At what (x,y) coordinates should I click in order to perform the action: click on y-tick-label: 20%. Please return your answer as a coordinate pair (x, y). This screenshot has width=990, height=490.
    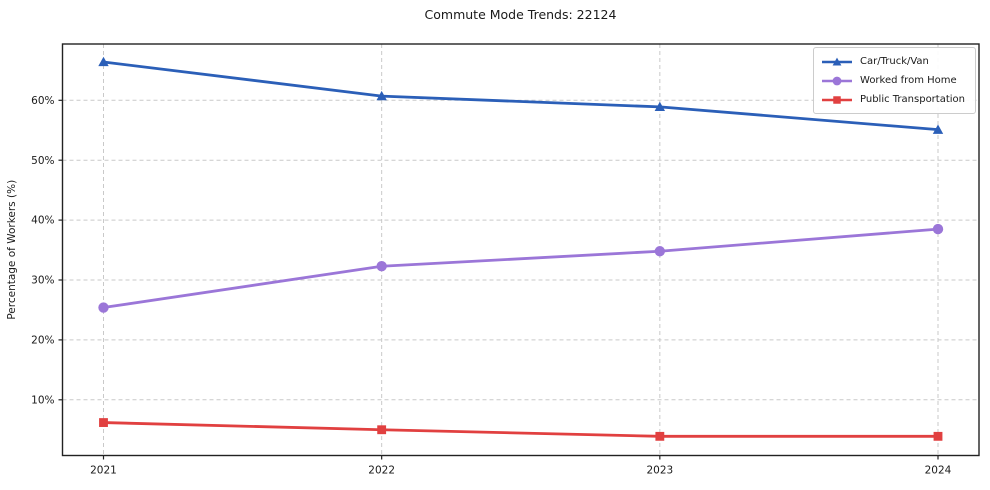
    Looking at the image, I should click on (42, 340).